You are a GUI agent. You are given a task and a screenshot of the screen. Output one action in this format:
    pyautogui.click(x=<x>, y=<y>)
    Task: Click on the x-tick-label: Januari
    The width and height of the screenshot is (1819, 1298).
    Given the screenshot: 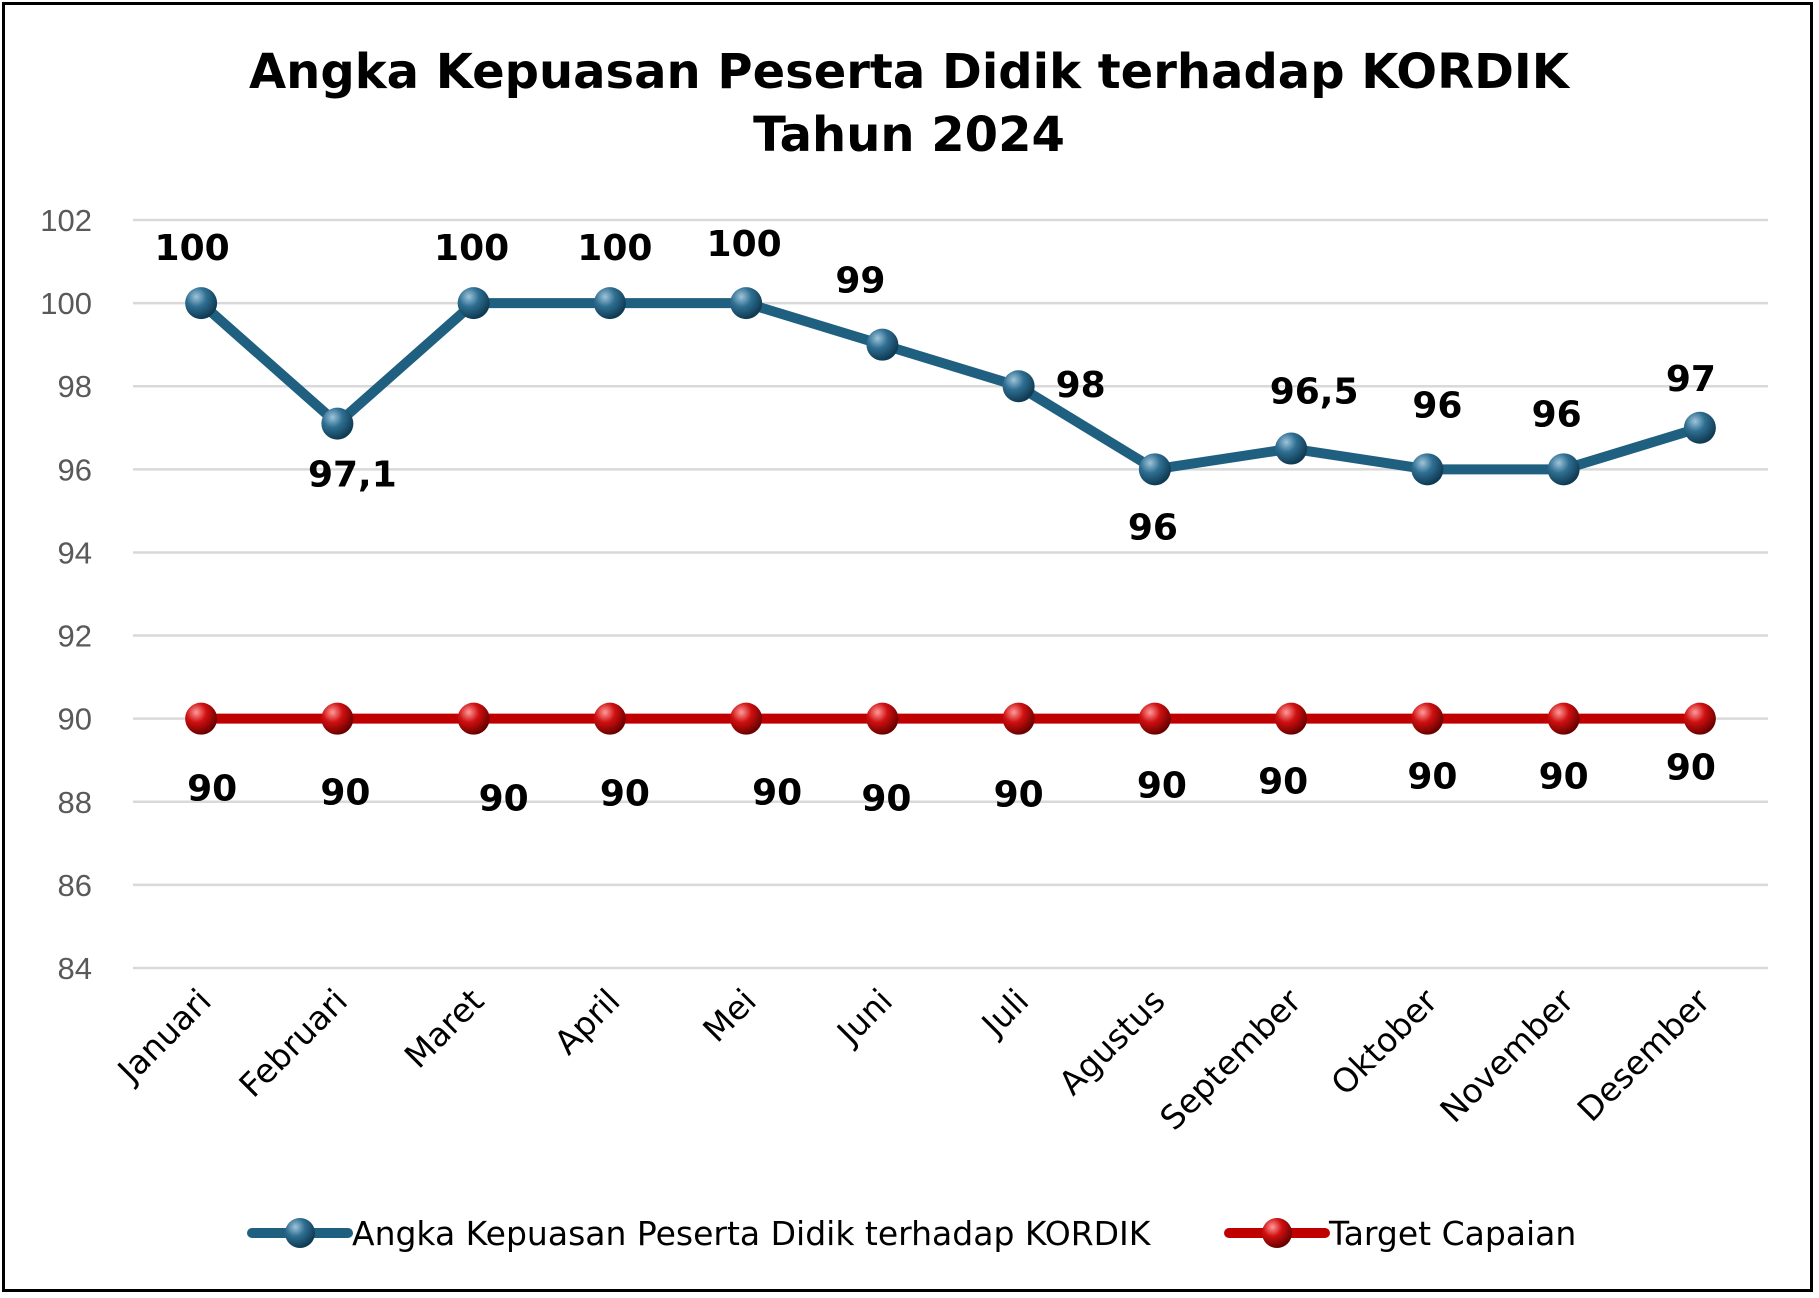 What is the action you would take?
    pyautogui.click(x=164, y=1036)
    